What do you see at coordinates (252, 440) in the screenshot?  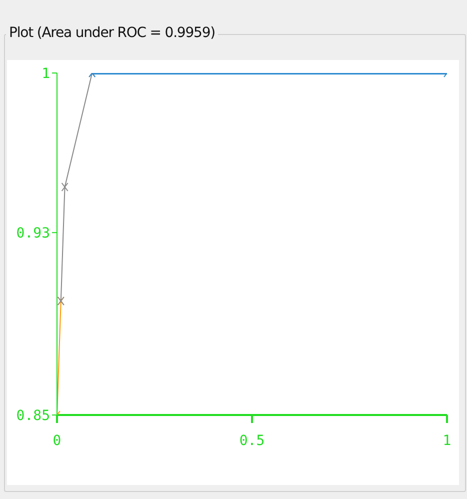 I see `x-tick-label: 0.5` at bounding box center [252, 440].